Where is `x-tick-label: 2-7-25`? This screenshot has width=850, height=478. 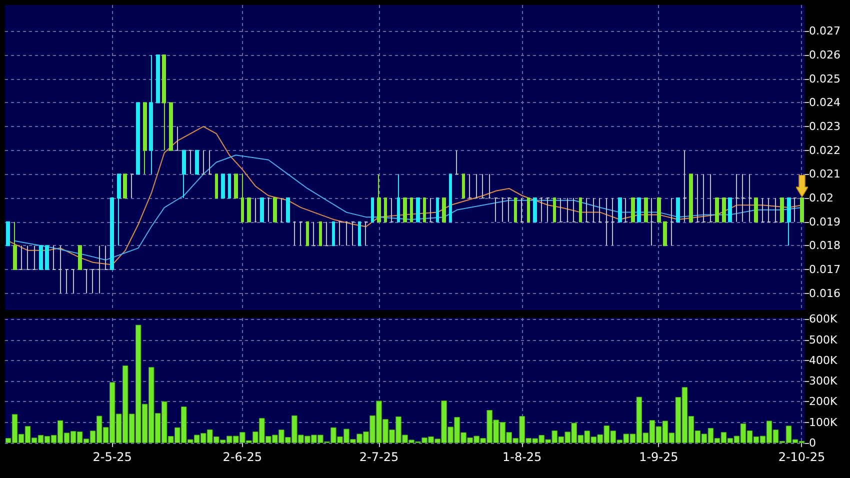
x-tick-label: 2-7-25 is located at coordinates (379, 457).